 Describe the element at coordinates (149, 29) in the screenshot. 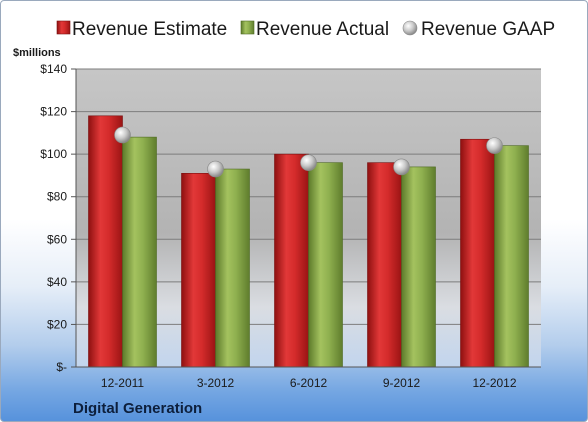

I see `legend-label-estimate: Revenue Estimate` at that location.